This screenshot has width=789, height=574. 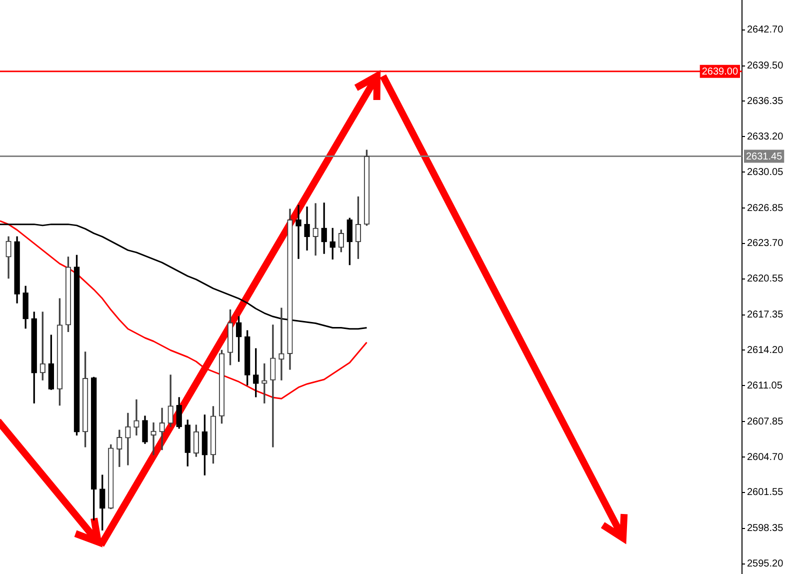 I want to click on y-tick-label: 2633.20, so click(x=765, y=136).